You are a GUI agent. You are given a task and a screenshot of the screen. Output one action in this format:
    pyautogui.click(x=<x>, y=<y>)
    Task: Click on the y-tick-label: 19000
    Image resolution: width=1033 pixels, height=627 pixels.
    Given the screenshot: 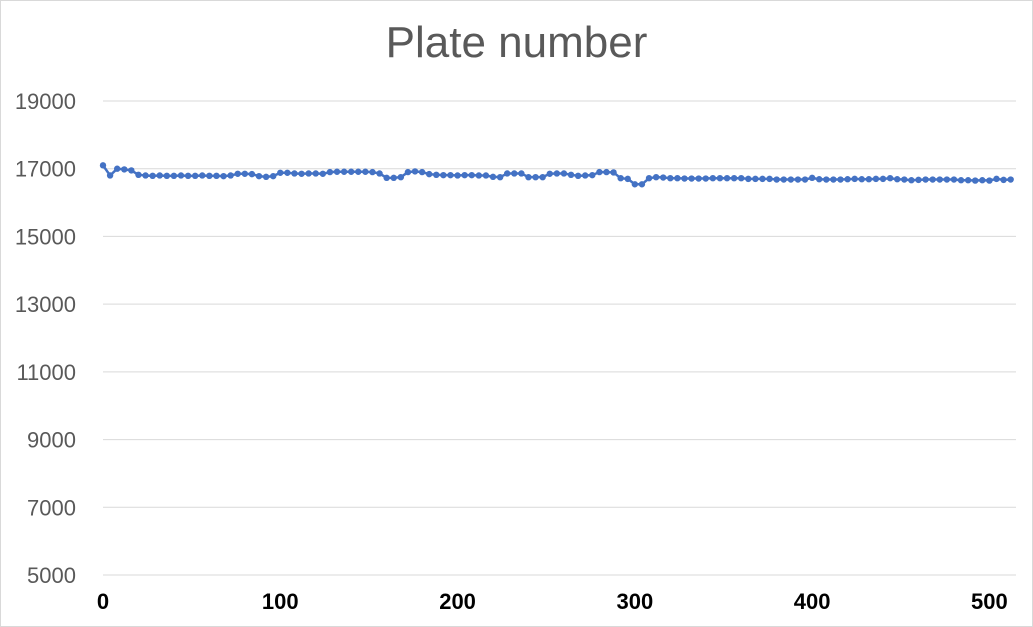 What is the action you would take?
    pyautogui.click(x=45, y=101)
    